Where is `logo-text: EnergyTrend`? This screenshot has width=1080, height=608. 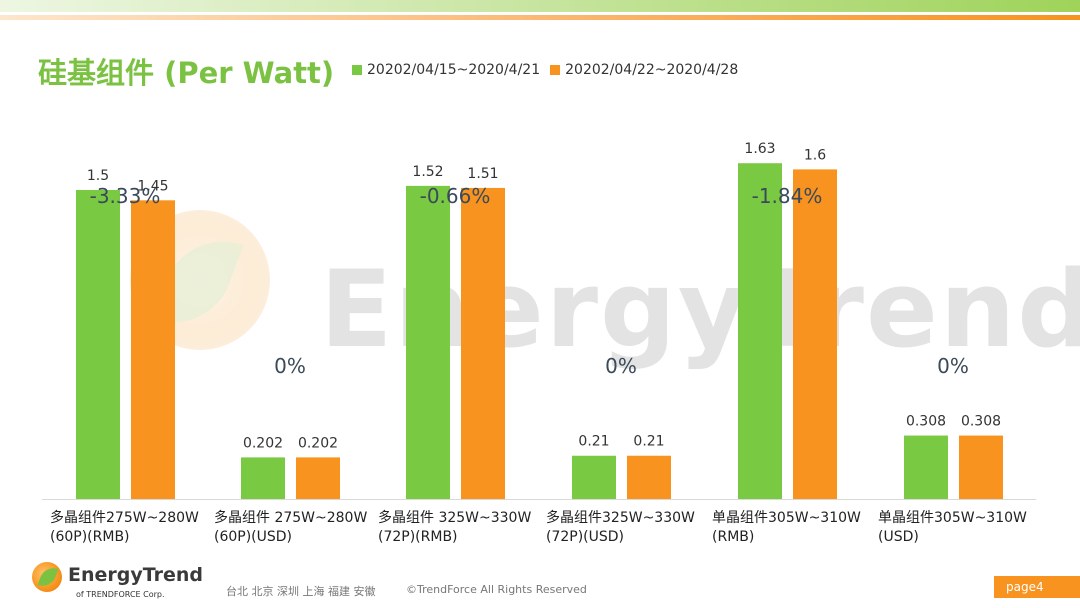
logo-text: EnergyTrend is located at coordinates (136, 575).